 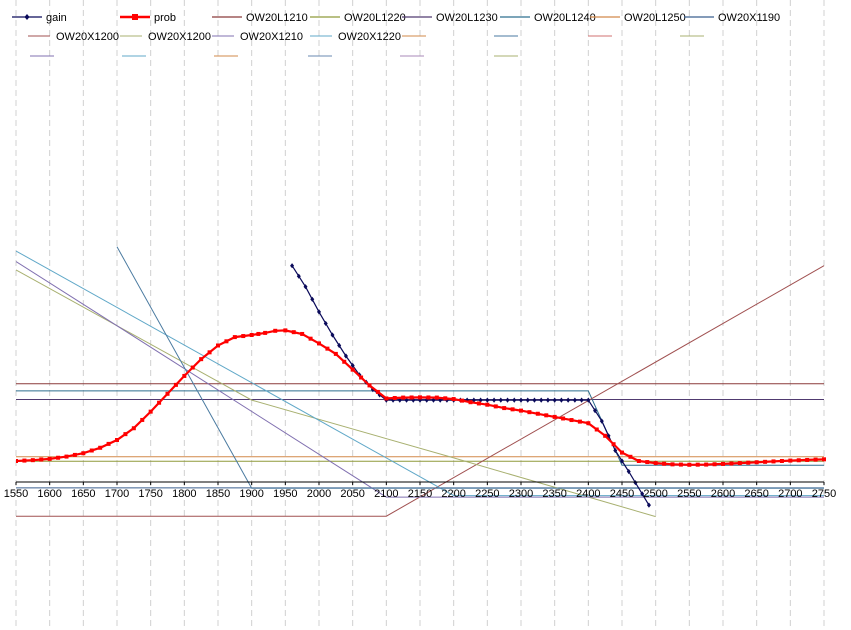 I want to click on legend-label-ow20l1240: OW20L1240, so click(x=565, y=18).